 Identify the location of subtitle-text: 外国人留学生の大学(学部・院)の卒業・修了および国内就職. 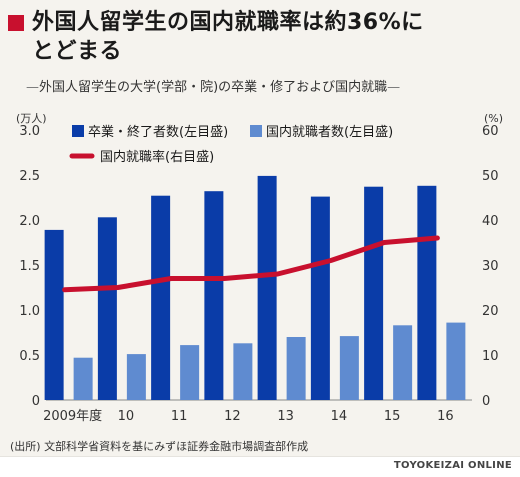
(213, 87).